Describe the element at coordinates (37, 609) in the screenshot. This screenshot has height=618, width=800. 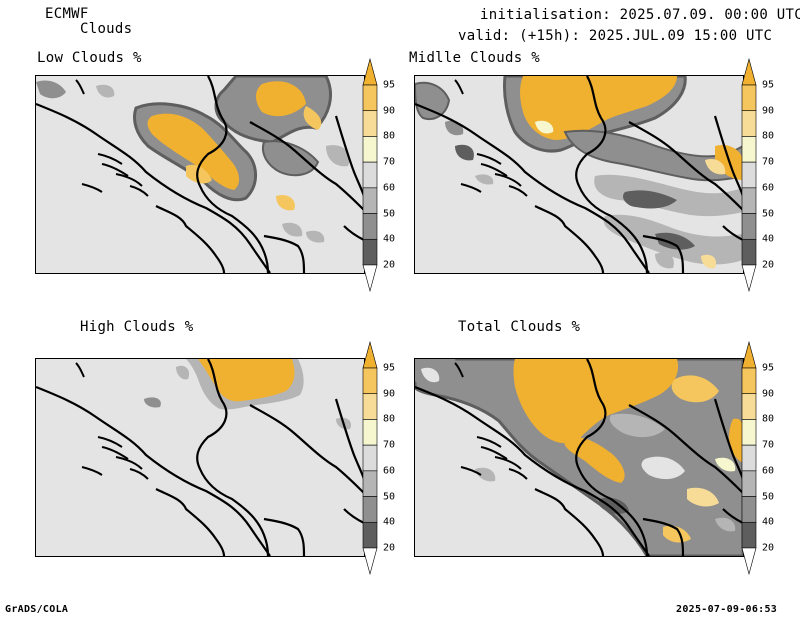
I see `footer-credit: GrADS/COLA` at that location.